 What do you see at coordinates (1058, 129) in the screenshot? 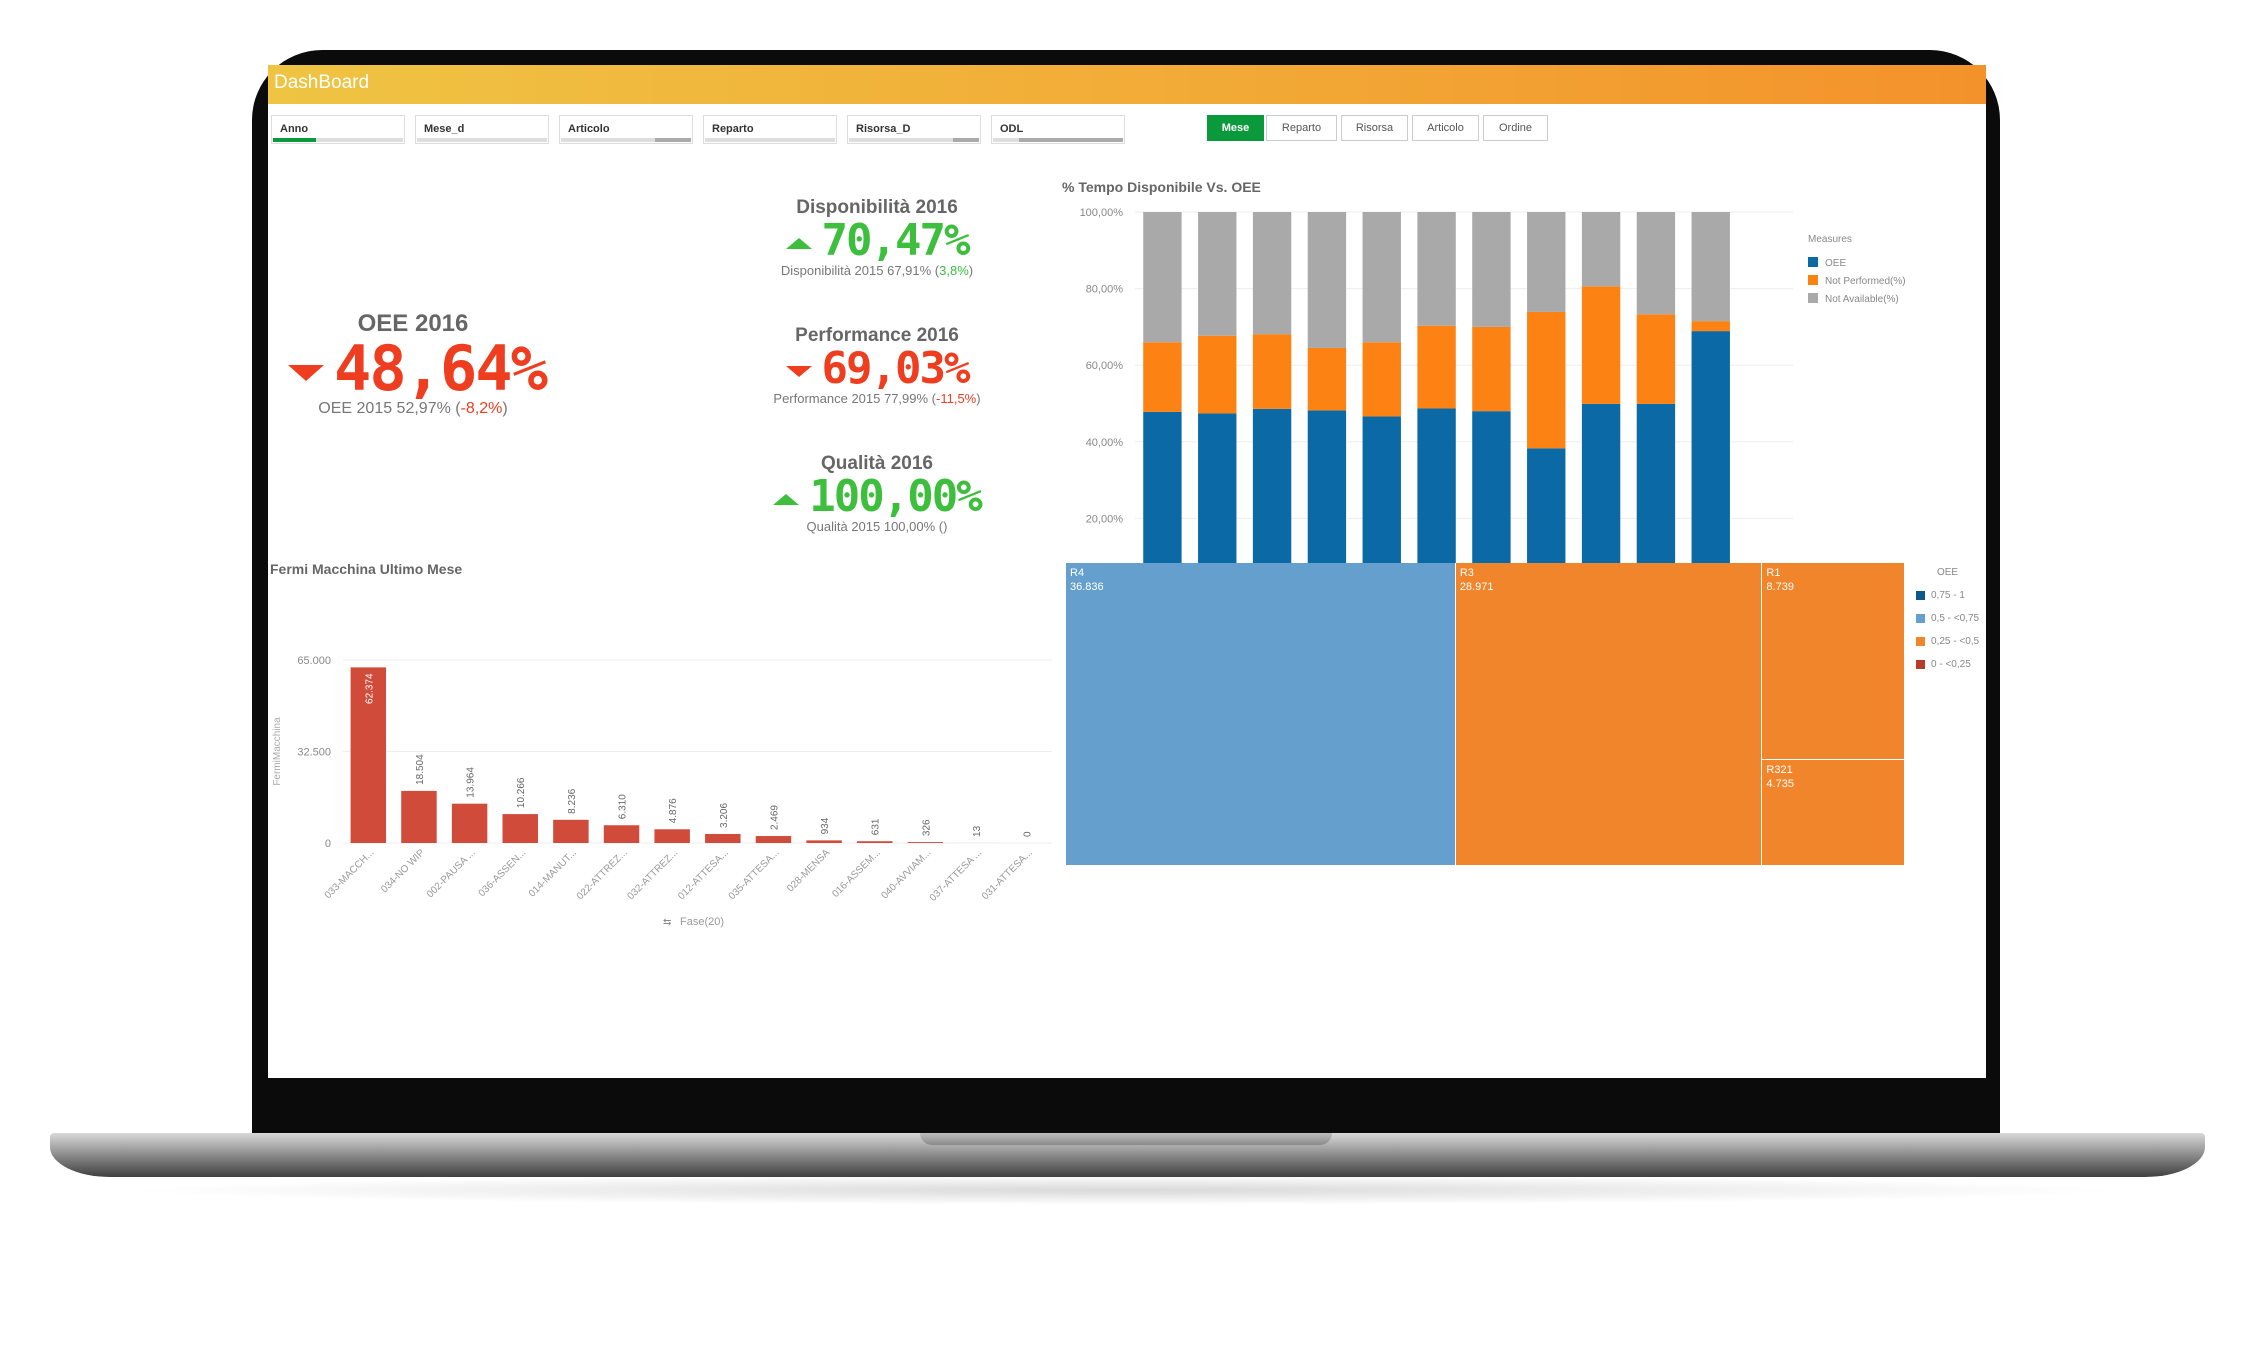
I see `filter-odl: ODL` at bounding box center [1058, 129].